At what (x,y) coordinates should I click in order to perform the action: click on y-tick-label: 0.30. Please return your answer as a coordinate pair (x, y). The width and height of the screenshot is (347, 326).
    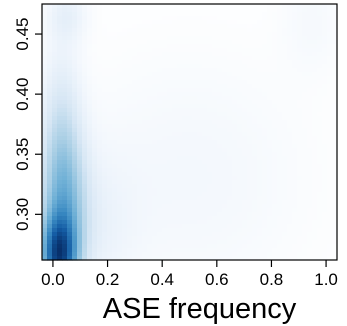
    Looking at the image, I should click on (22, 214).